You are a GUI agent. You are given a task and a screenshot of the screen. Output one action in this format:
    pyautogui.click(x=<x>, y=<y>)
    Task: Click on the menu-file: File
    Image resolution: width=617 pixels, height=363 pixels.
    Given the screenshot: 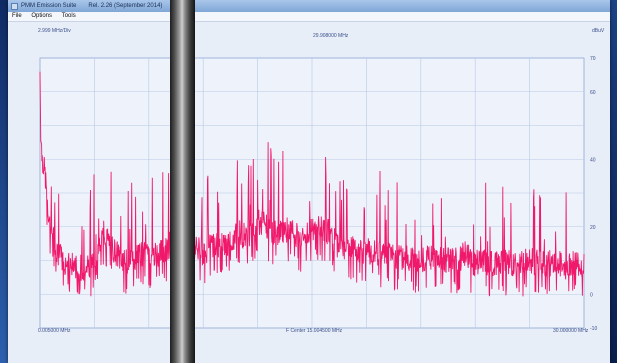 What is the action you would take?
    pyautogui.click(x=17, y=16)
    